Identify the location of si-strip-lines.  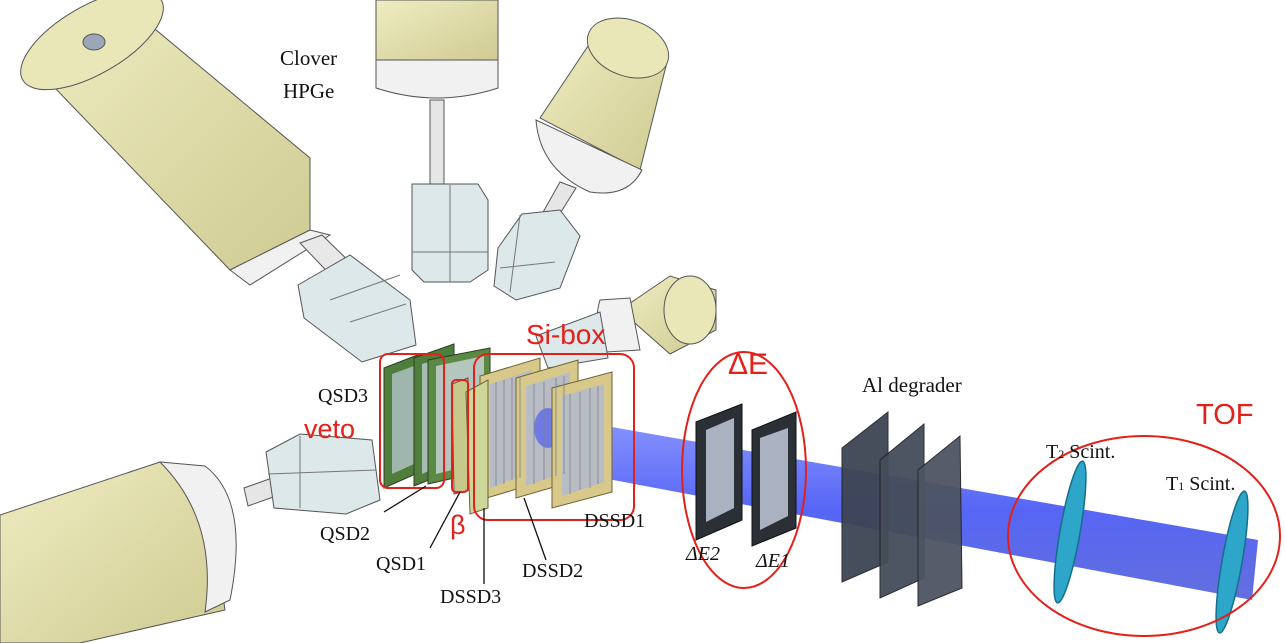
(547, 435).